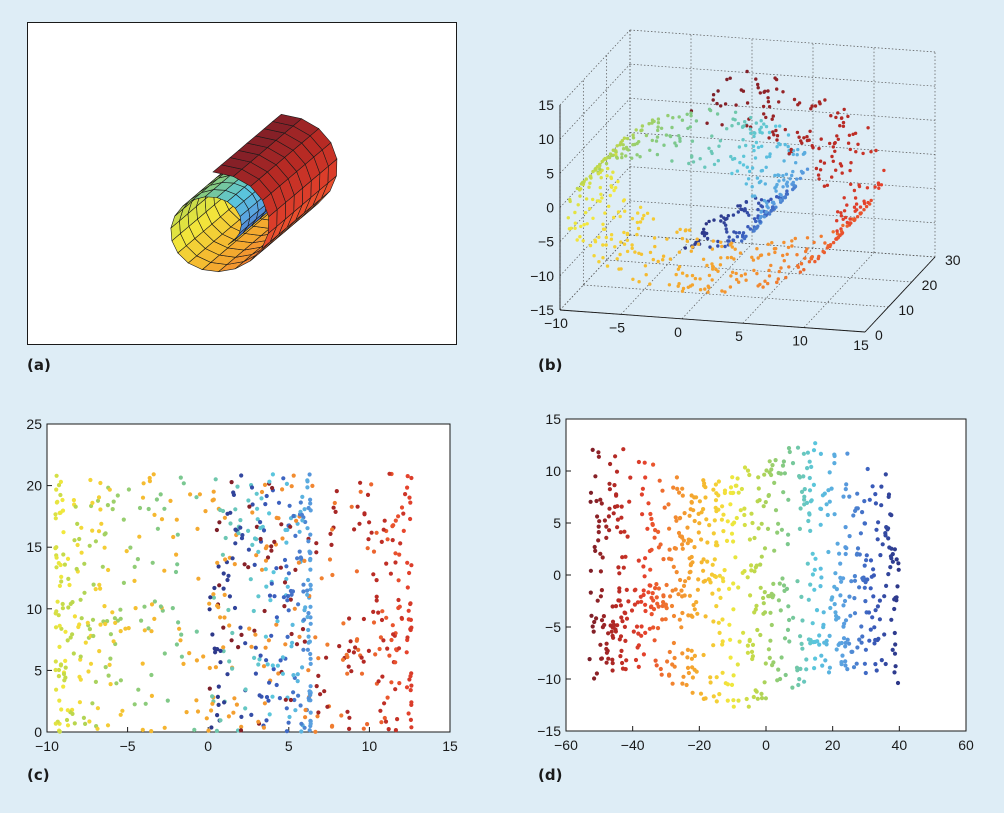  What do you see at coordinates (289, 746) in the screenshot?
I see `x-tick-label: 5` at bounding box center [289, 746].